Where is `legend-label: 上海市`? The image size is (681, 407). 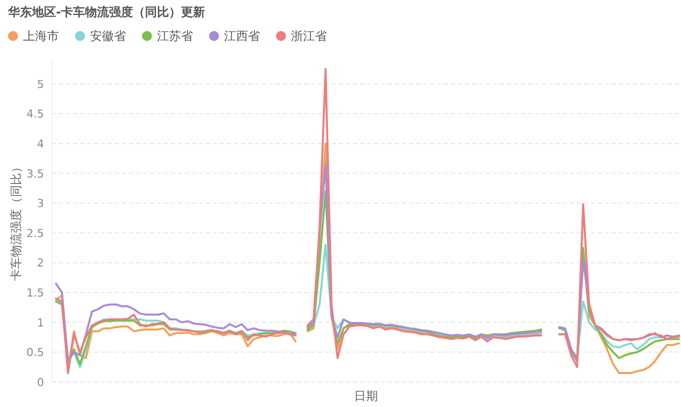
legend-label: 上海市 is located at coordinates (41, 36).